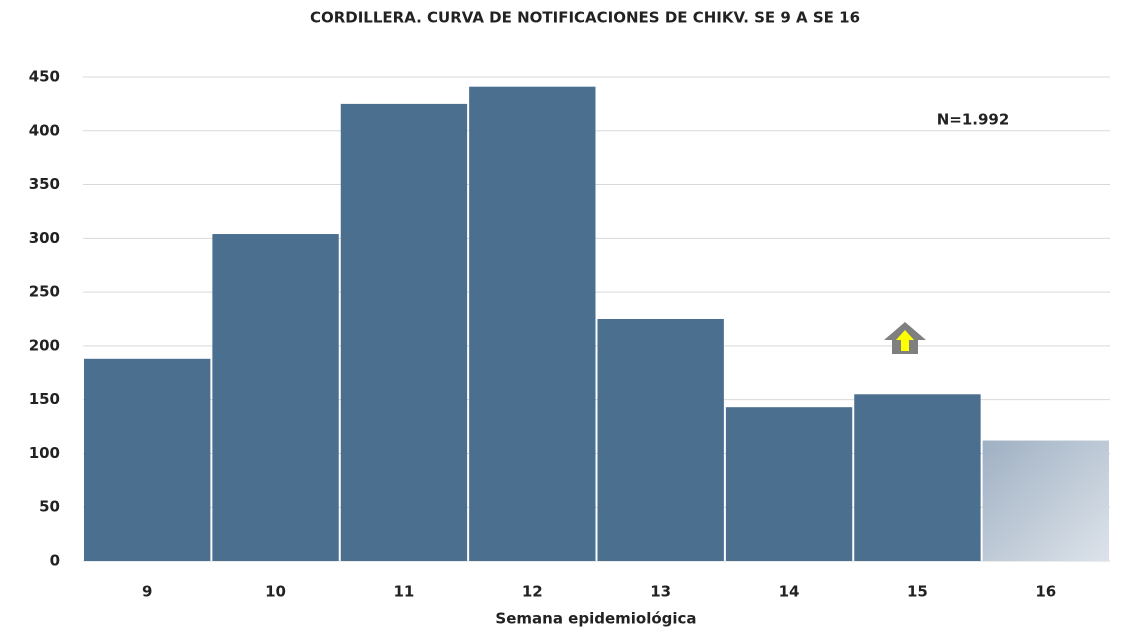 Image resolution: width=1128 pixels, height=636 pixels. Describe the element at coordinates (44, 130) in the screenshot. I see `y-tick-label: 400` at that location.